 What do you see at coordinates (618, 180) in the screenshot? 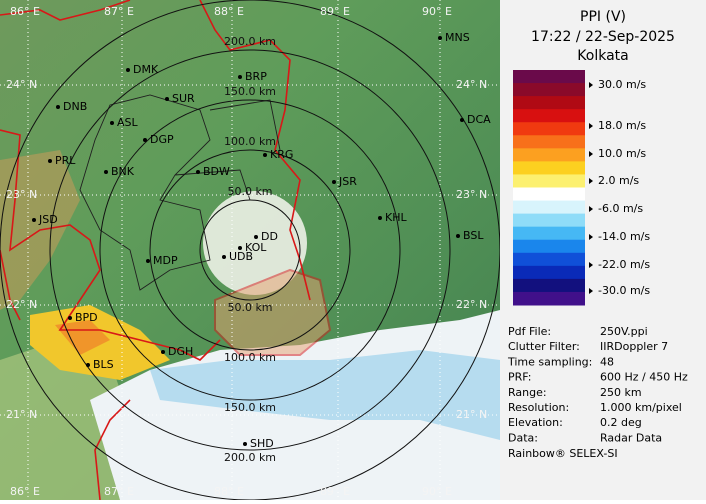
I see `colorbar-label: 2.0 m/s` at bounding box center [618, 180].